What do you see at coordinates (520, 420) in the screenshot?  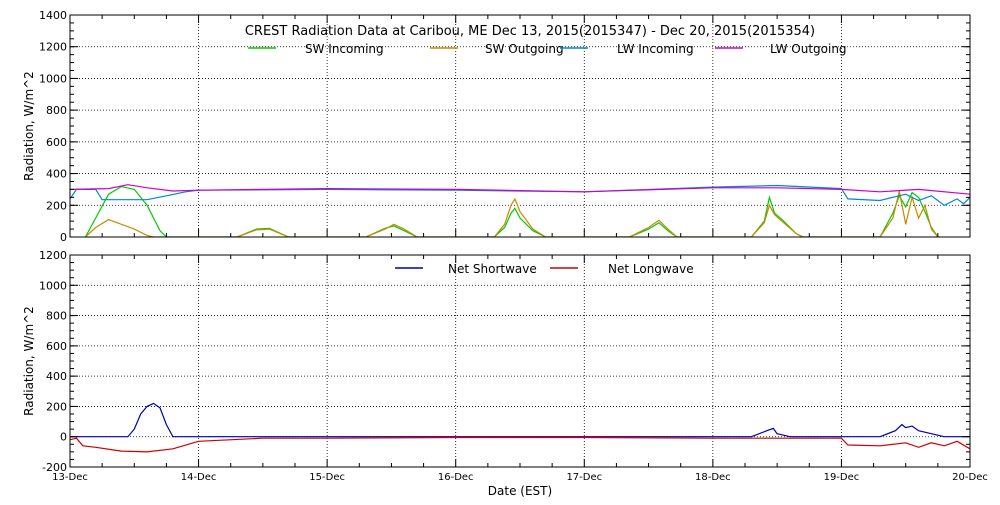 I see `series-line-net-shortwave` at bounding box center [520, 420].